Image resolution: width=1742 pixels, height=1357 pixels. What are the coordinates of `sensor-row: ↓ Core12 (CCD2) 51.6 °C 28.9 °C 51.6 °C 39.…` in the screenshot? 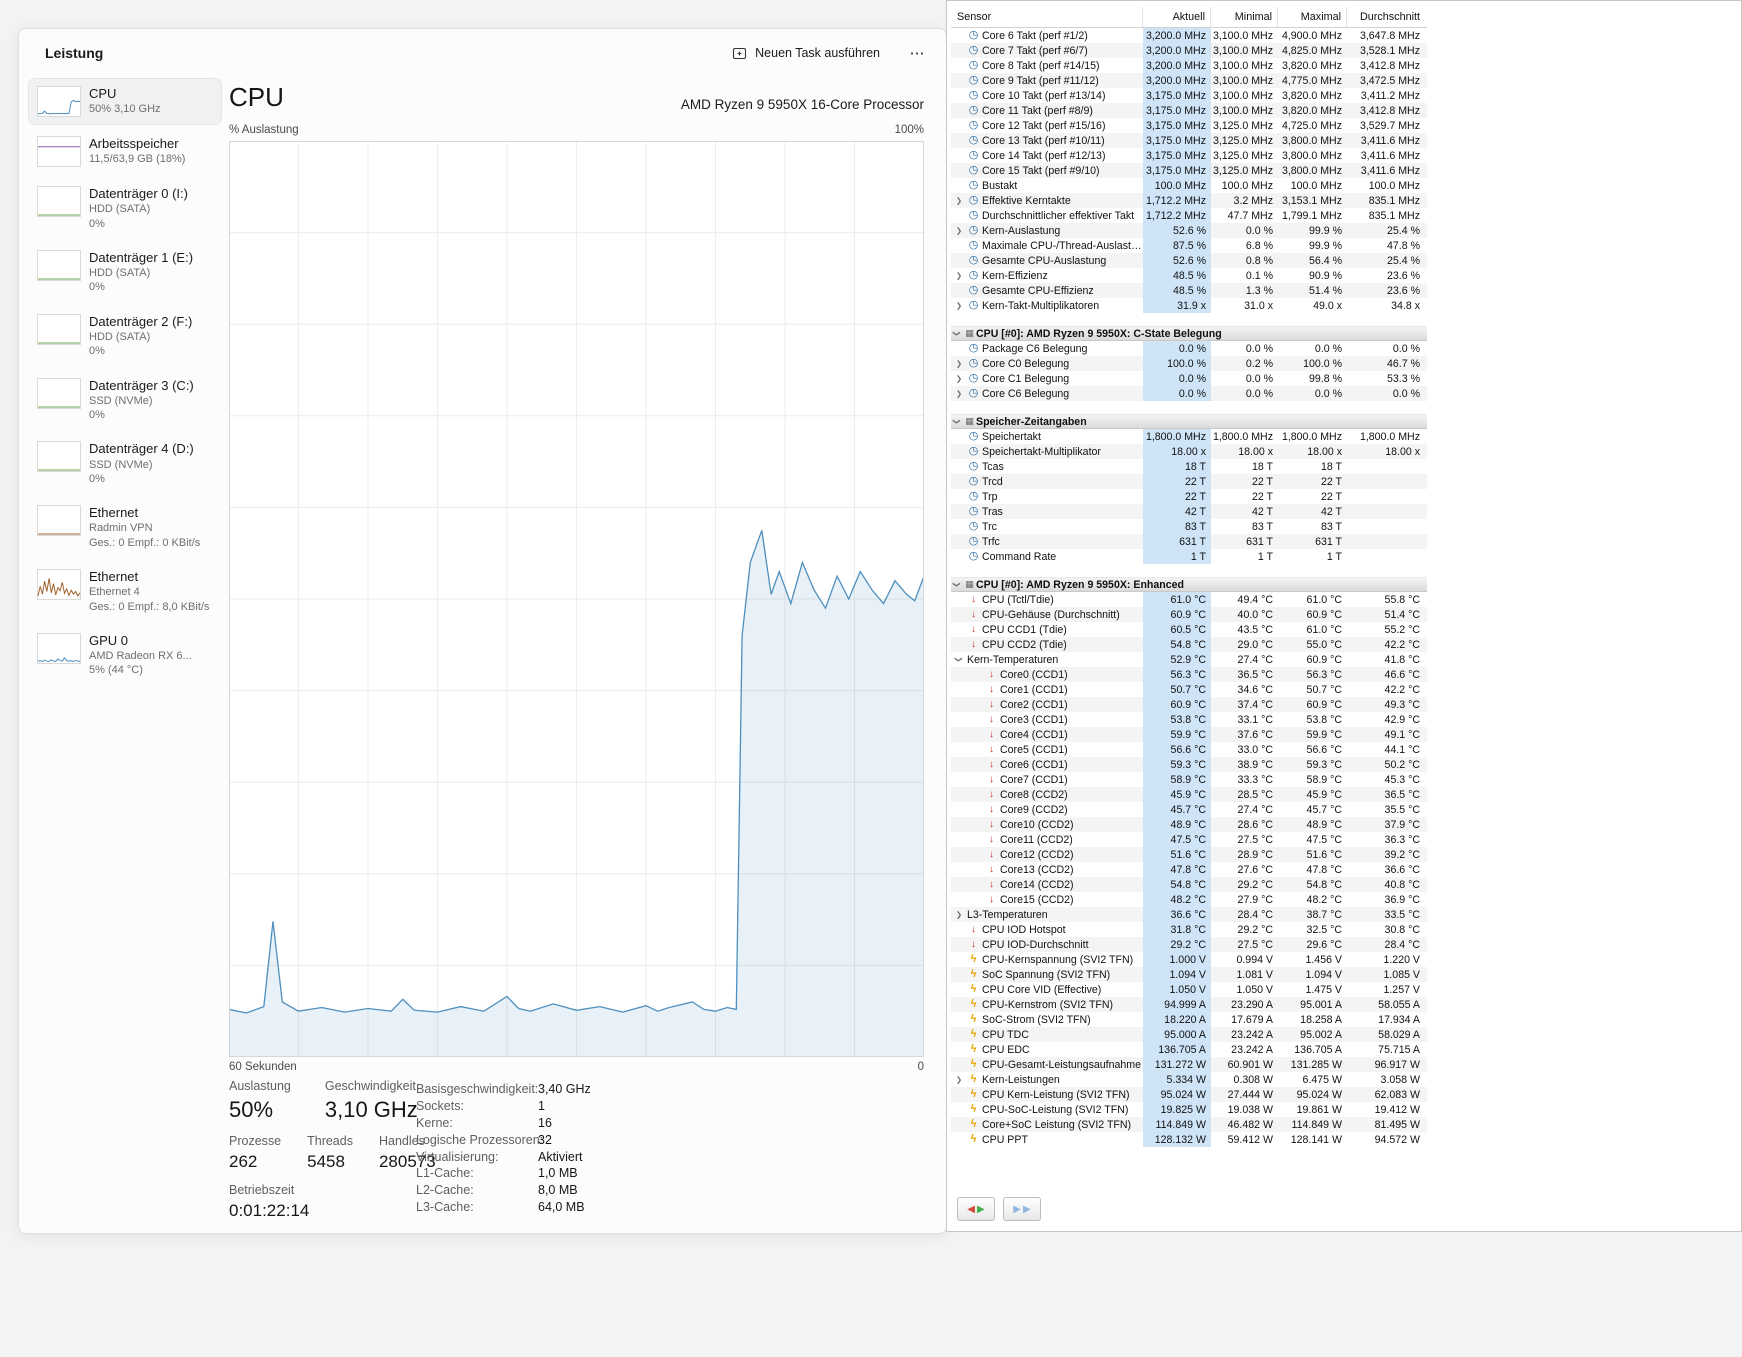 It's located at (1189, 854).